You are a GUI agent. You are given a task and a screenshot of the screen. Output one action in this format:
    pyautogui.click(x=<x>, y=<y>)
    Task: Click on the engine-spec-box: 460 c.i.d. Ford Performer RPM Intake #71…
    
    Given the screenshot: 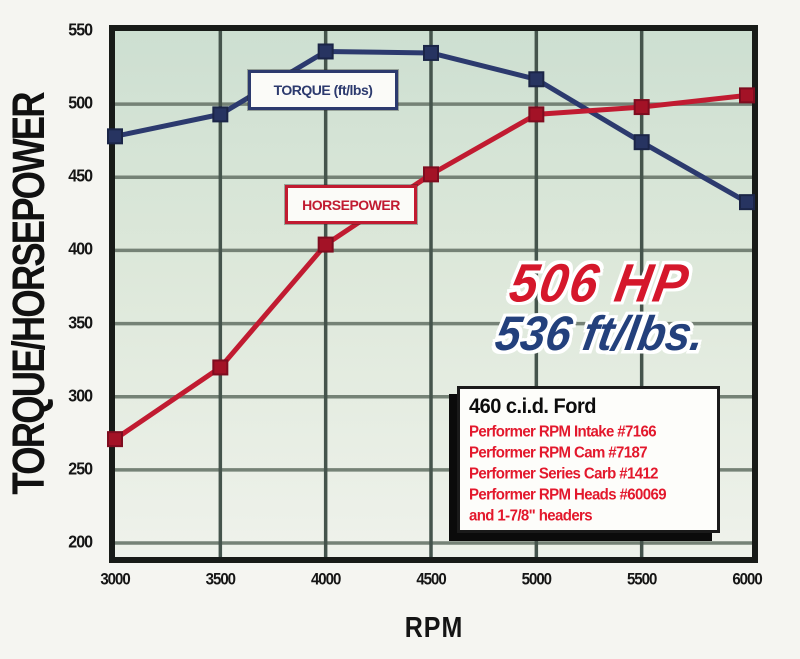 What is the action you would take?
    pyautogui.click(x=588, y=459)
    